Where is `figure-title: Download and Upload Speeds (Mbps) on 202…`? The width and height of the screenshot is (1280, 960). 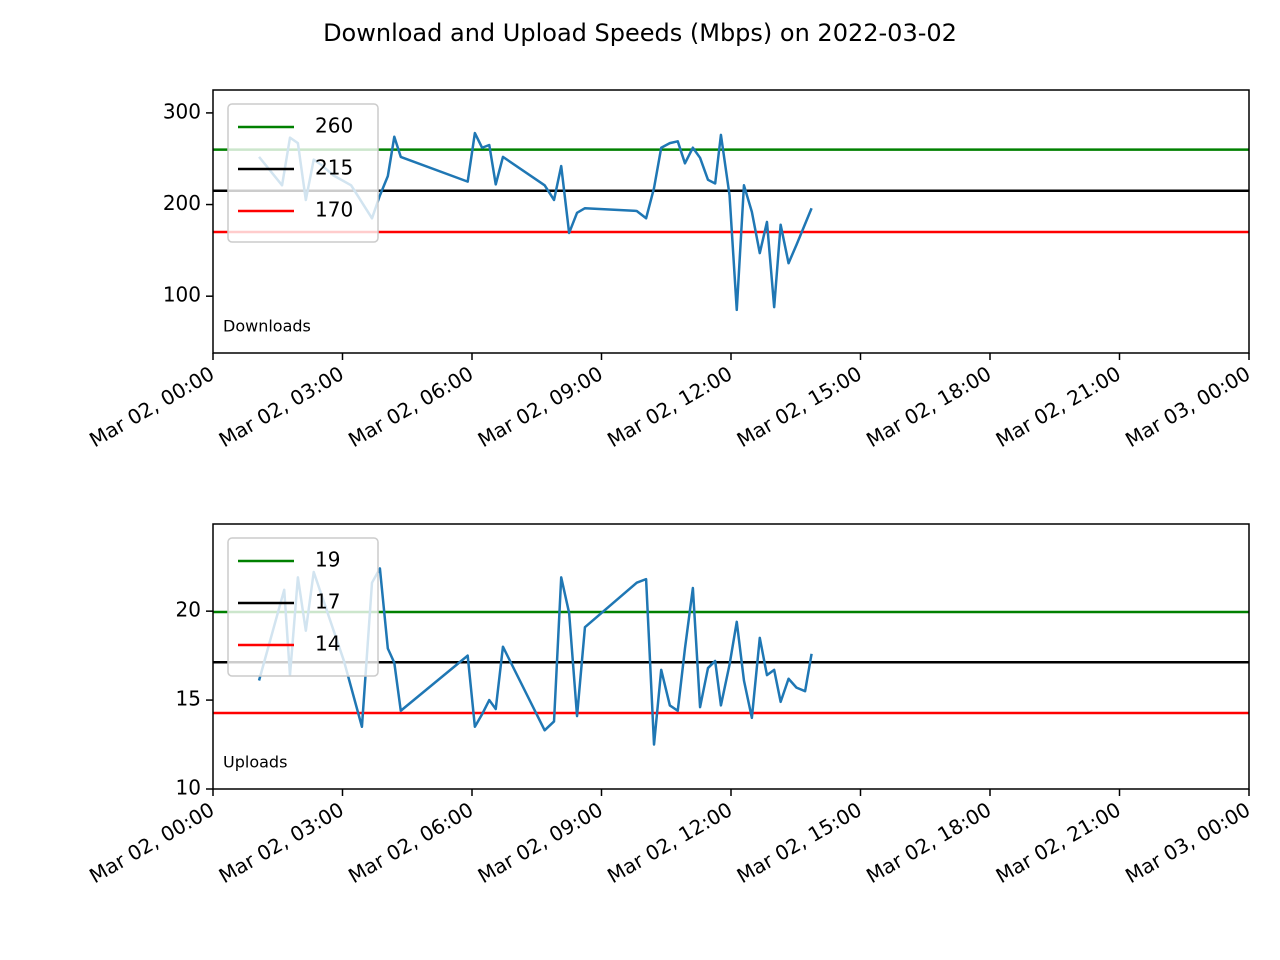 figure-title: Download and Upload Speeds (Mbps) on 202… is located at coordinates (640, 33).